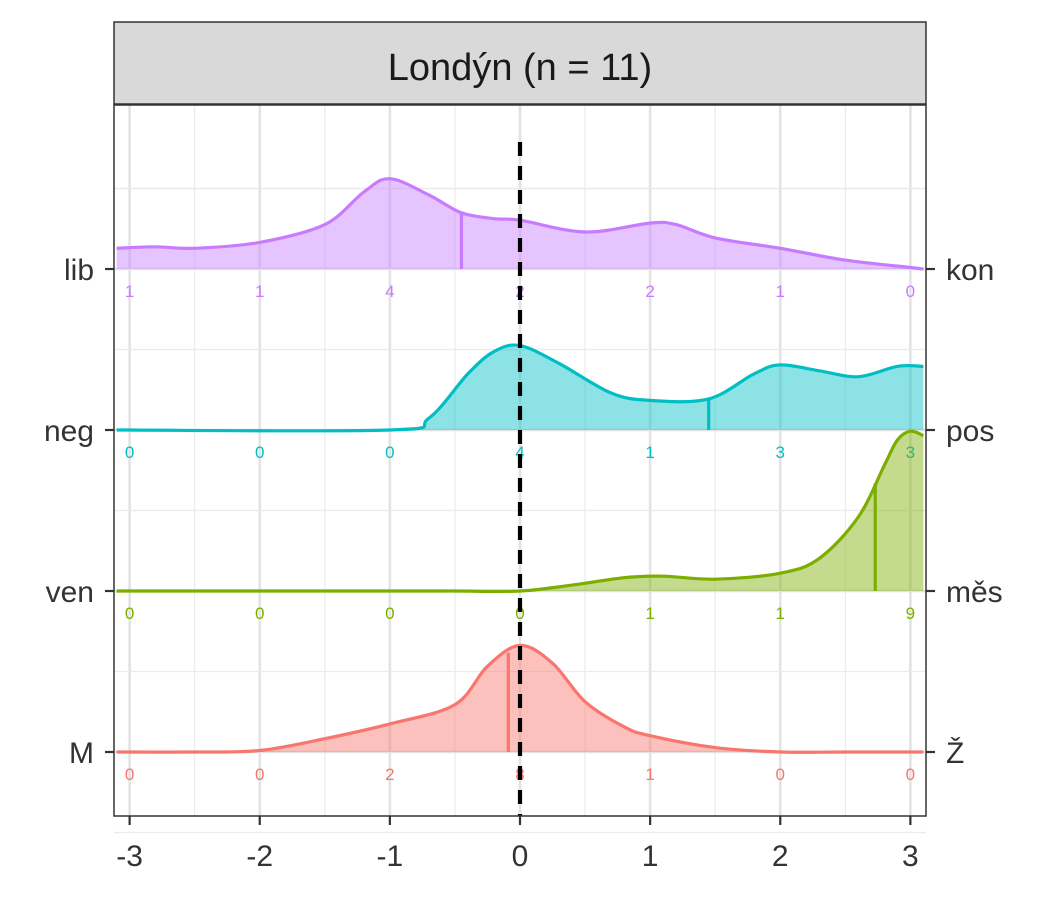 The image size is (1050, 900). I want to click on panel-title: Londýn (n = 11), so click(520, 68).